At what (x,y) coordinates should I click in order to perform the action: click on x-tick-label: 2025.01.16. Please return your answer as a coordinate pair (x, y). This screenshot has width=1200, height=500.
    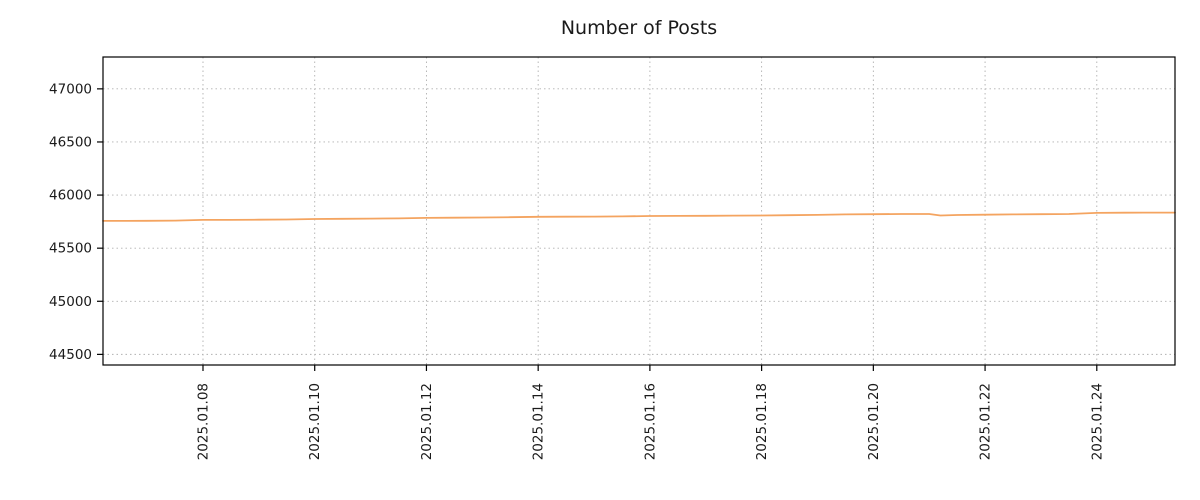
    Looking at the image, I should click on (650, 421).